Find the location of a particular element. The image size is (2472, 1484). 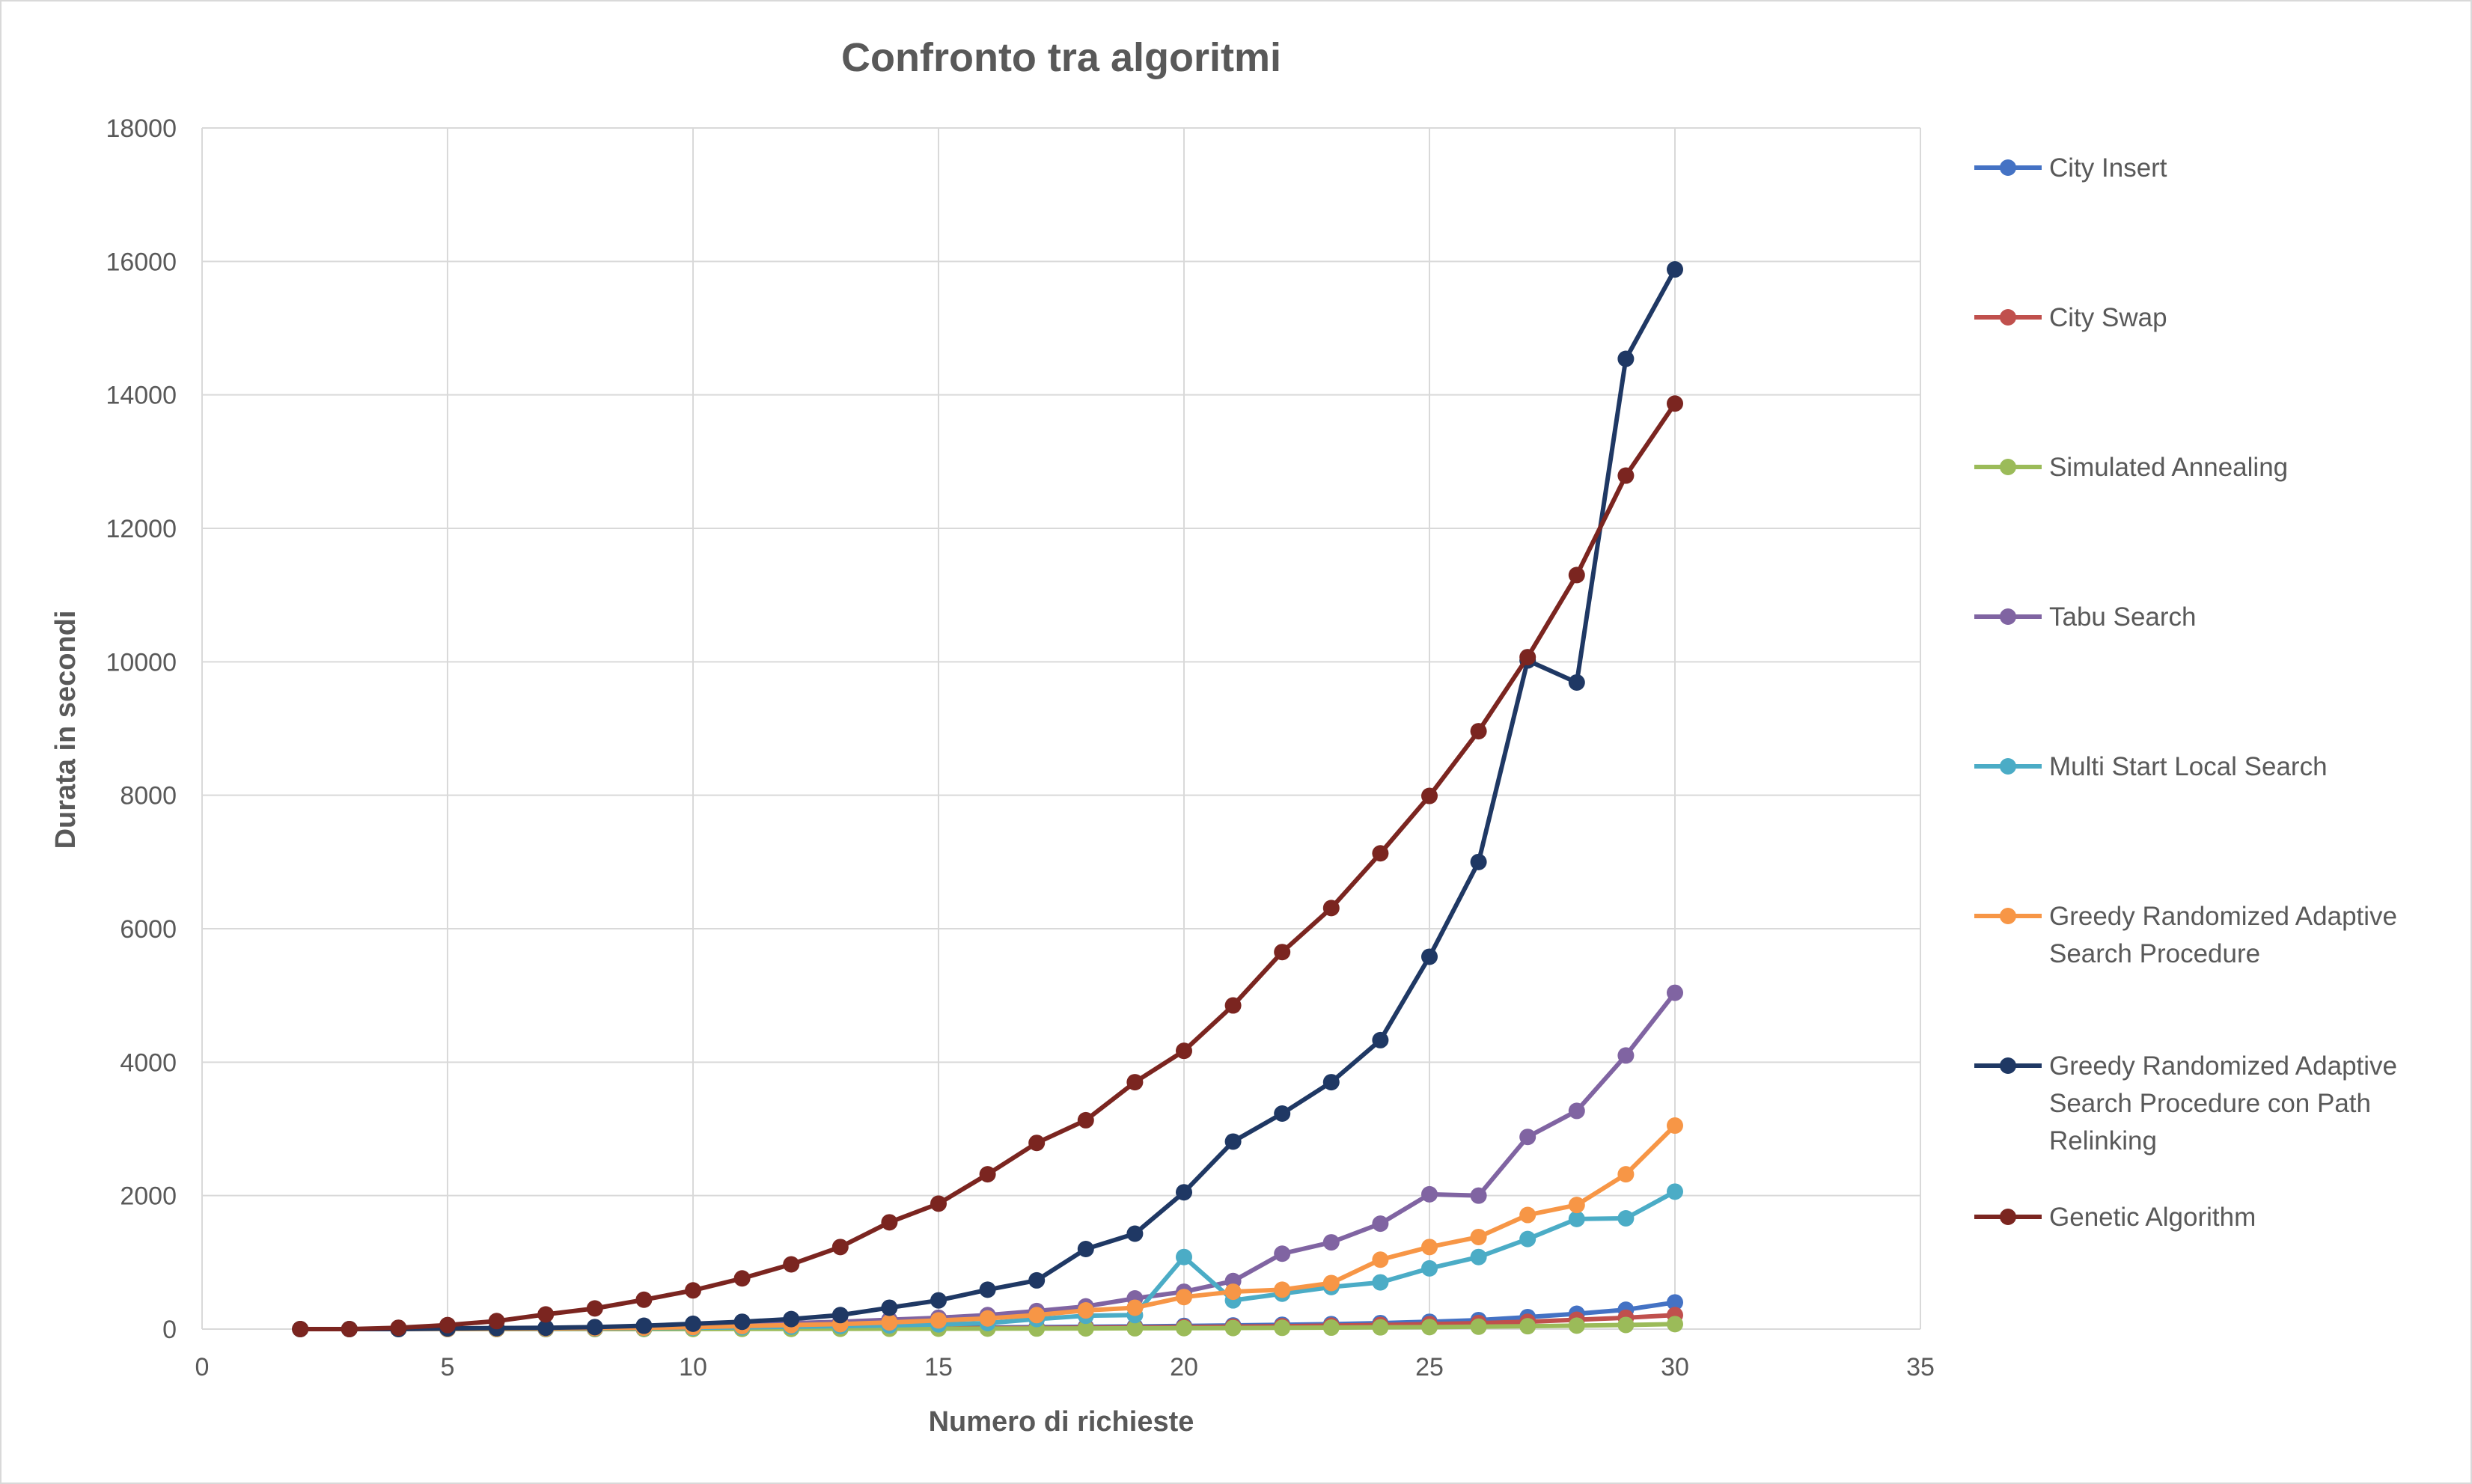

legend-item: City Insert is located at coordinates (2070, 168).